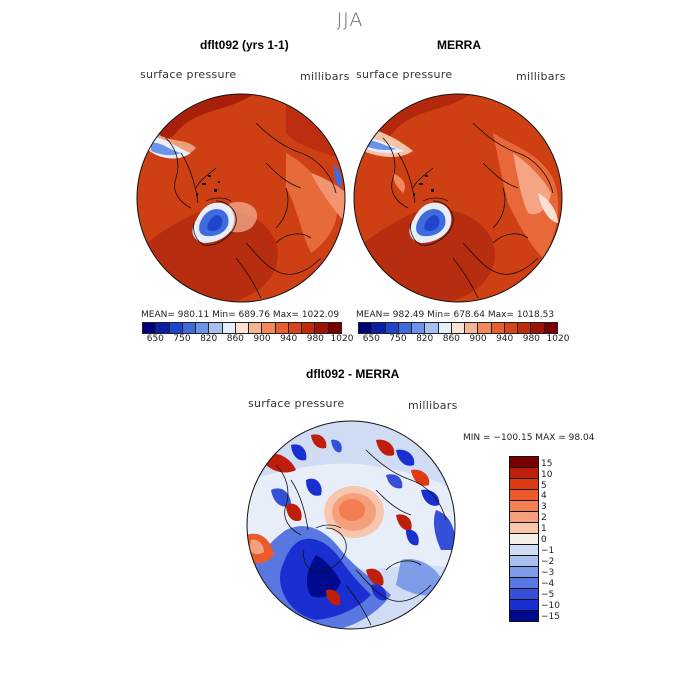 This screenshot has width=700, height=700. I want to click on panel2-colorbar-swatches, so click(458, 328).